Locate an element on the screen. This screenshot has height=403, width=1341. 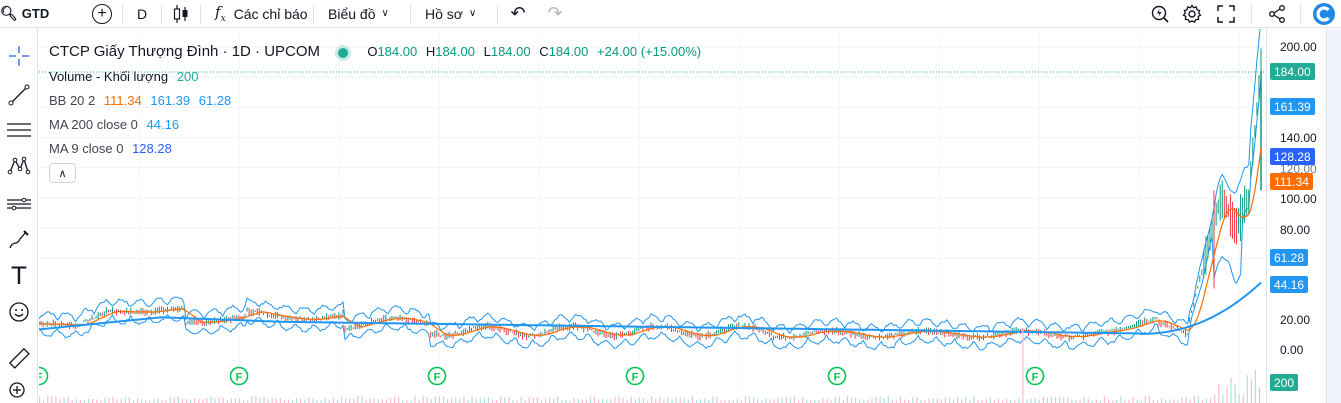
pattern-icon is located at coordinates (19, 165).